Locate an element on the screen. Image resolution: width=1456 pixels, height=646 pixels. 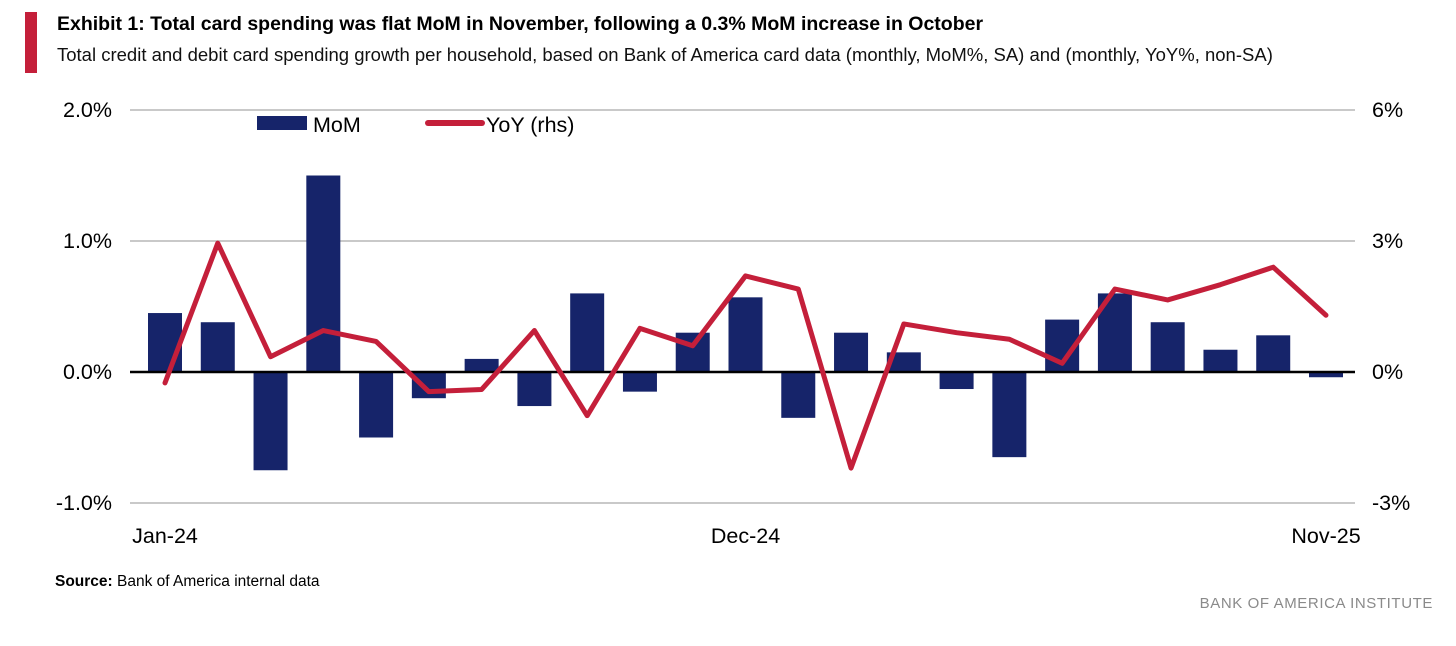
right-axis-tick: 3% is located at coordinates (1387, 241).